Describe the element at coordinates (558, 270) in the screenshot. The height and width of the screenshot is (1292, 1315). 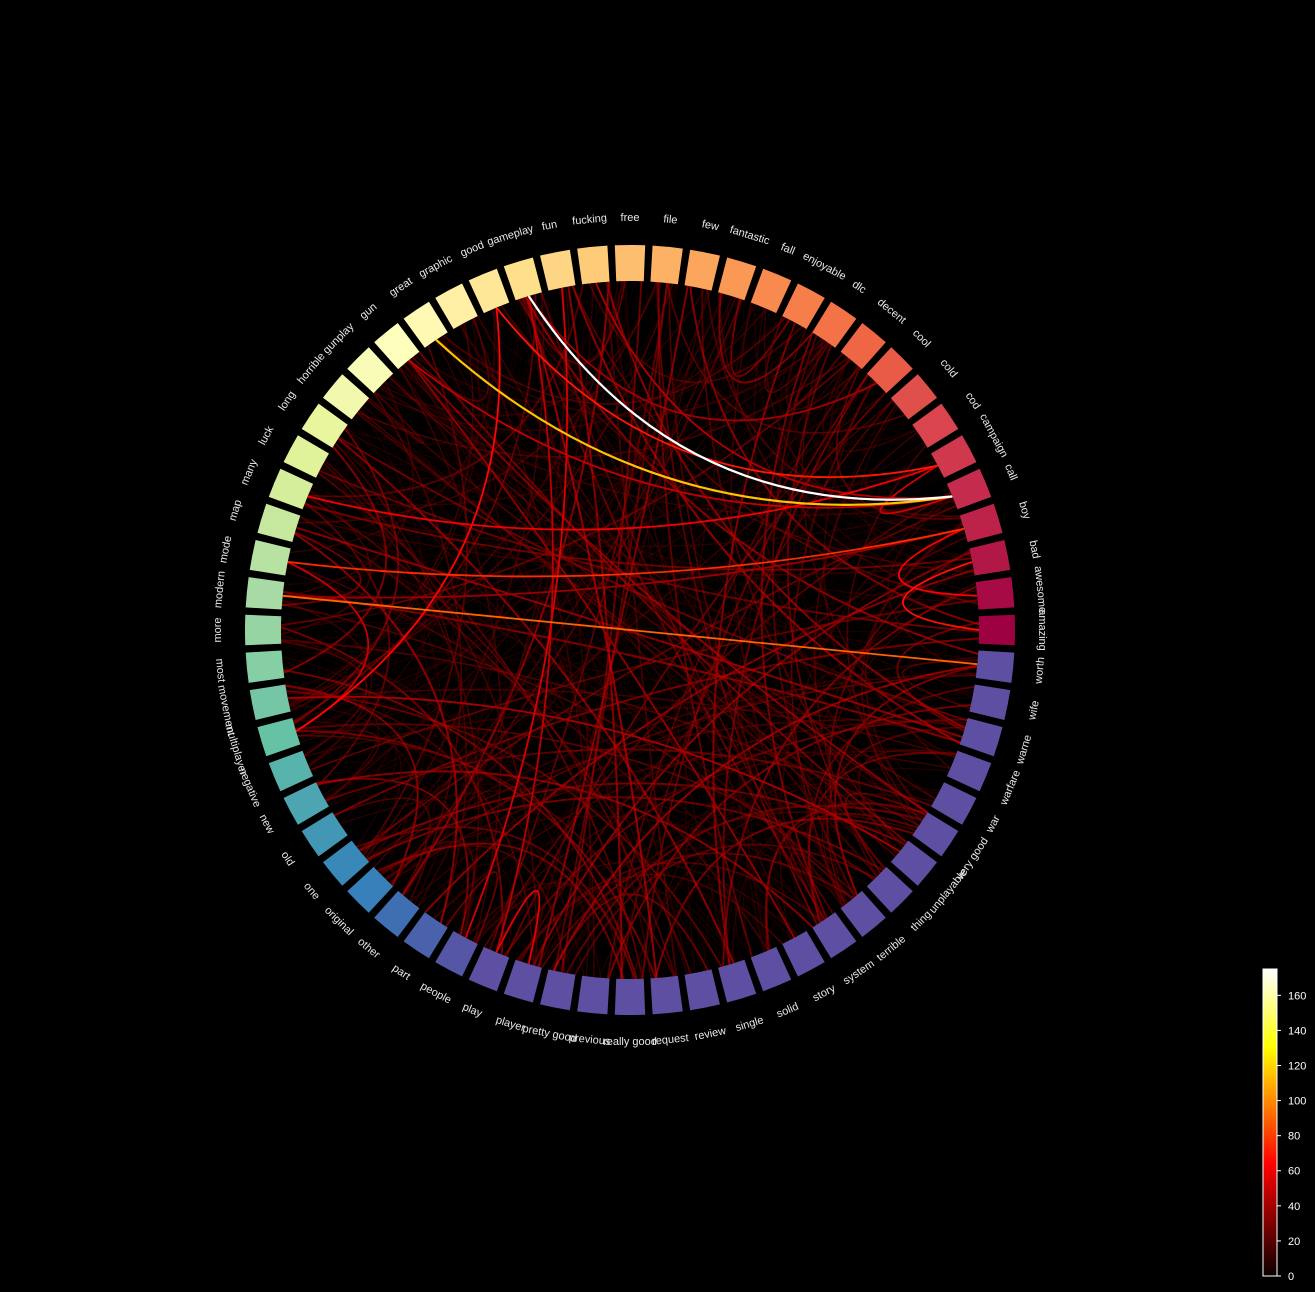
I see `node-arc-fun` at that location.